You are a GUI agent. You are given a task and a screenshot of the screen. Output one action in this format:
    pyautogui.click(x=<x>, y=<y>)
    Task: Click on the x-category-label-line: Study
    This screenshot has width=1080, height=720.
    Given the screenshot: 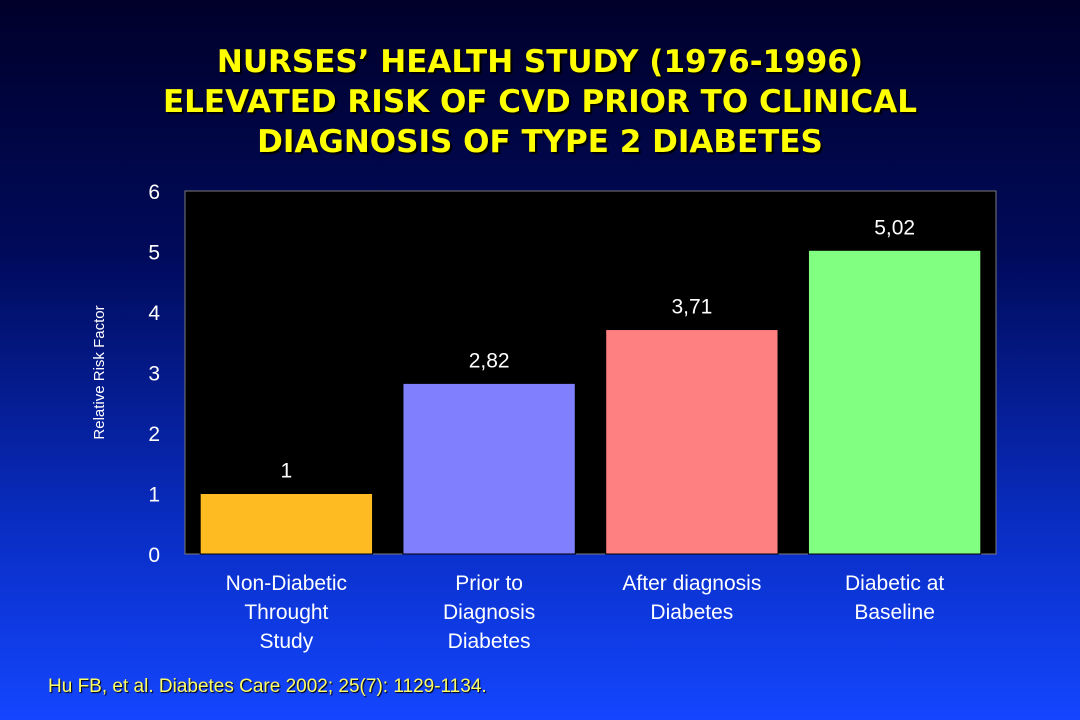 What is the action you would take?
    pyautogui.click(x=287, y=641)
    